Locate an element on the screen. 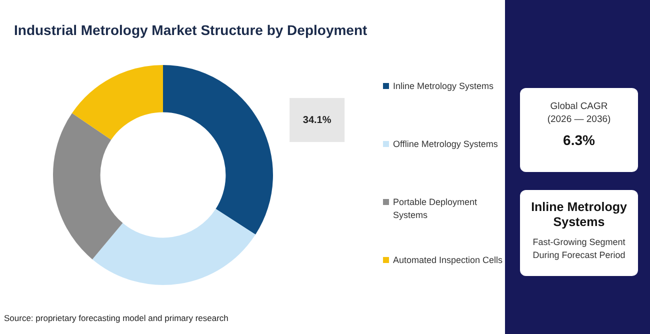 This screenshot has height=334, width=650. text: 6.3% is located at coordinates (579, 140).